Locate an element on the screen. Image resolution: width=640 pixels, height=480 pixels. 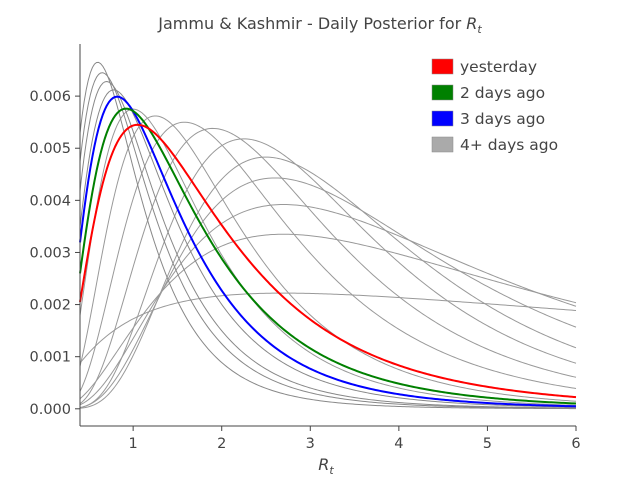
legend-label: 2 days ago is located at coordinates (502, 93).